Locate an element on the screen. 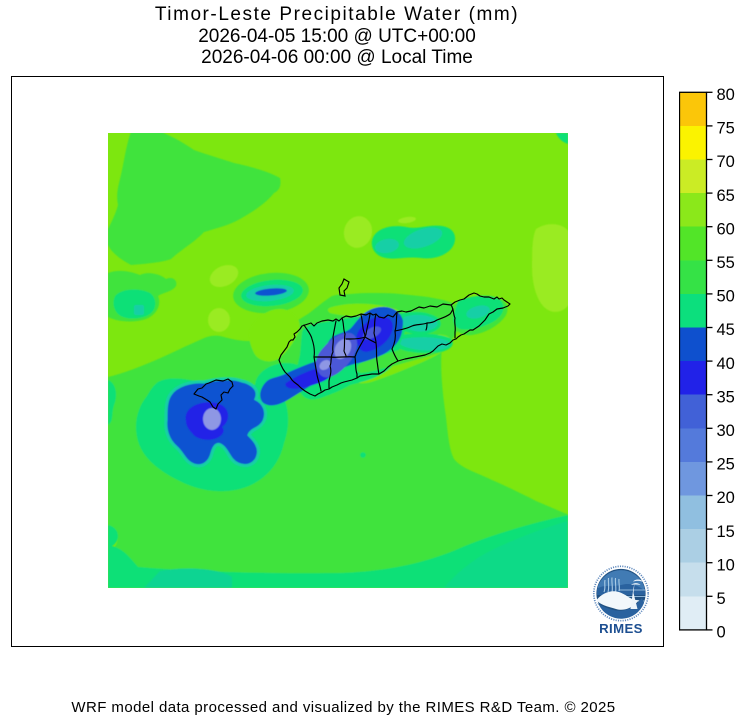 The image size is (743, 727). svg-text: 30 is located at coordinates (726, 431).